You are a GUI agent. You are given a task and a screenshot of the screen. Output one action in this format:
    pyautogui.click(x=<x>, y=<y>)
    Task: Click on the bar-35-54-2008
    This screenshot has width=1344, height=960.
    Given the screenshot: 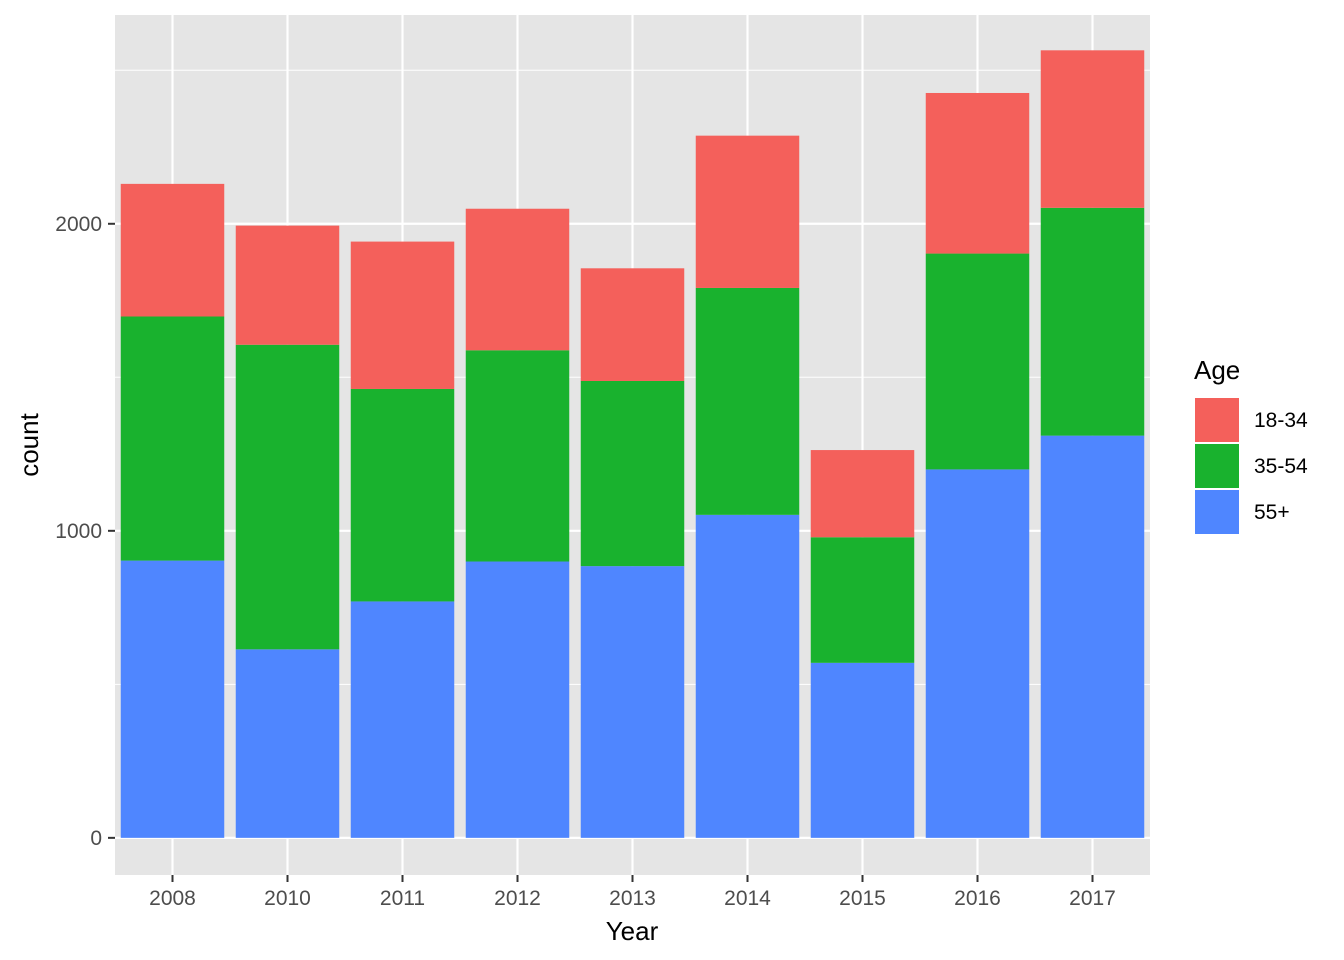 What is the action you would take?
    pyautogui.click(x=172, y=438)
    